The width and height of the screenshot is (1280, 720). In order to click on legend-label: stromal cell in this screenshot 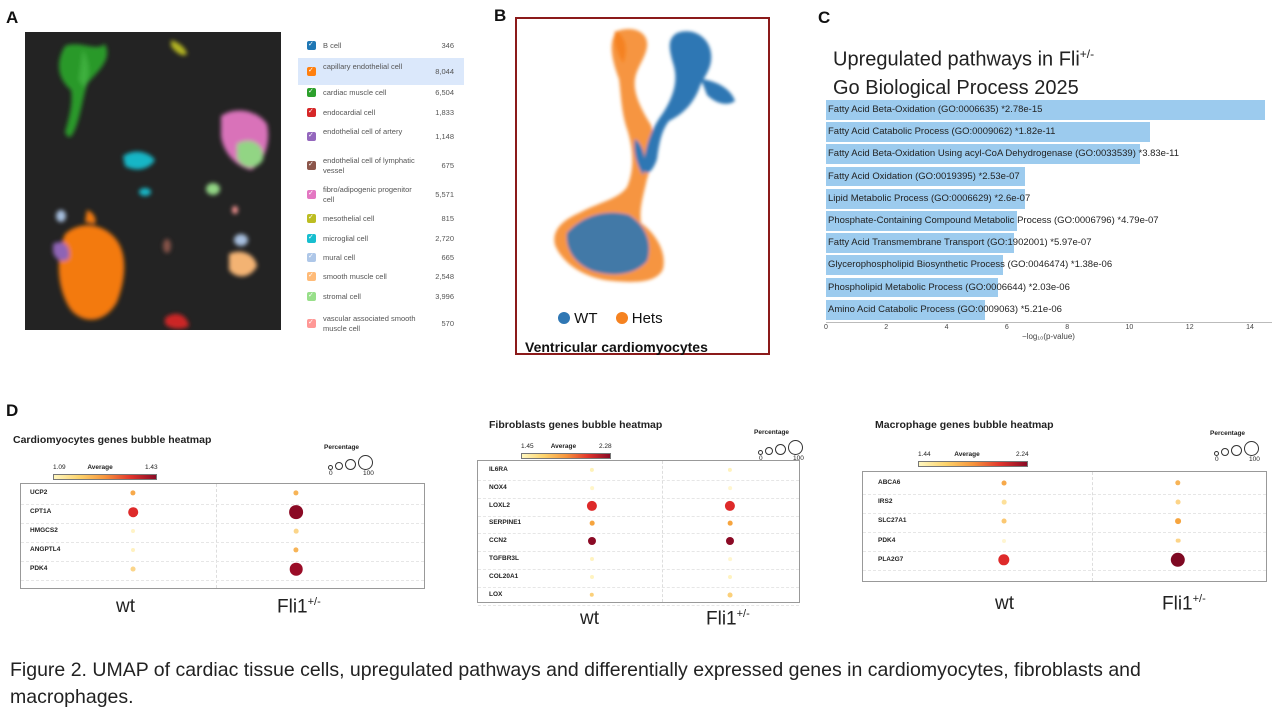, I will do `click(342, 297)`.